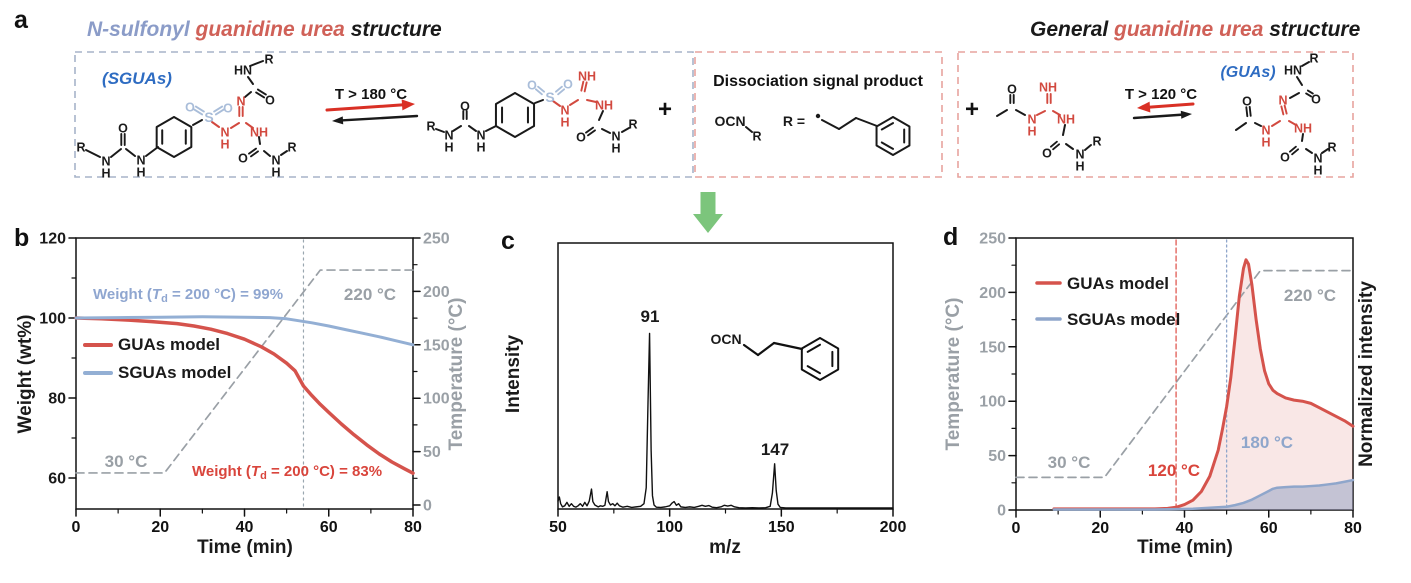  Describe the element at coordinates (1195, 29) in the screenshot. I see `title-right: General guanidine urea structure` at that location.